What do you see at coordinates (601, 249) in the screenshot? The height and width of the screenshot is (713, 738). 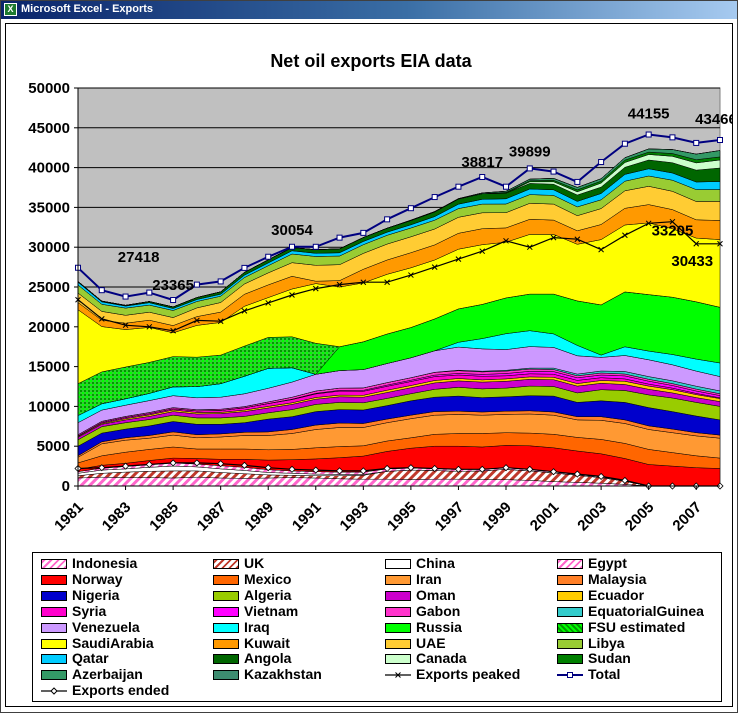 I see `marker-exports-peaked-2003` at bounding box center [601, 249].